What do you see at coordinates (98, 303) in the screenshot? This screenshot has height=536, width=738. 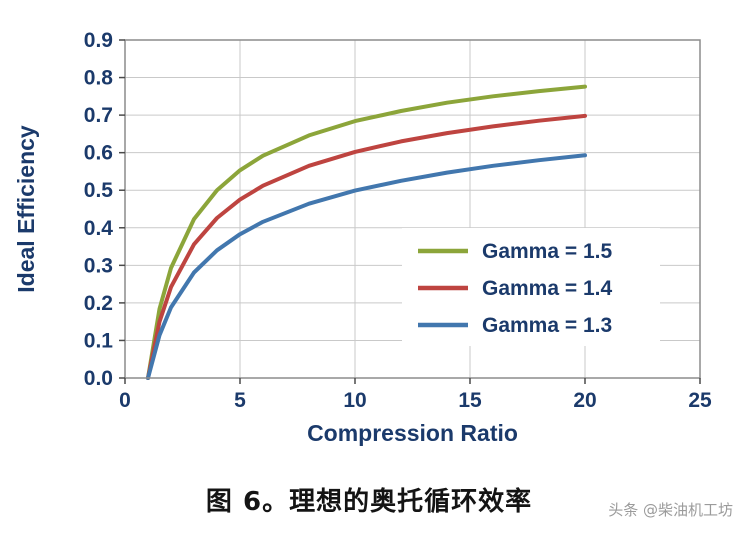 I see `y-tick-label: 0.2` at bounding box center [98, 303].